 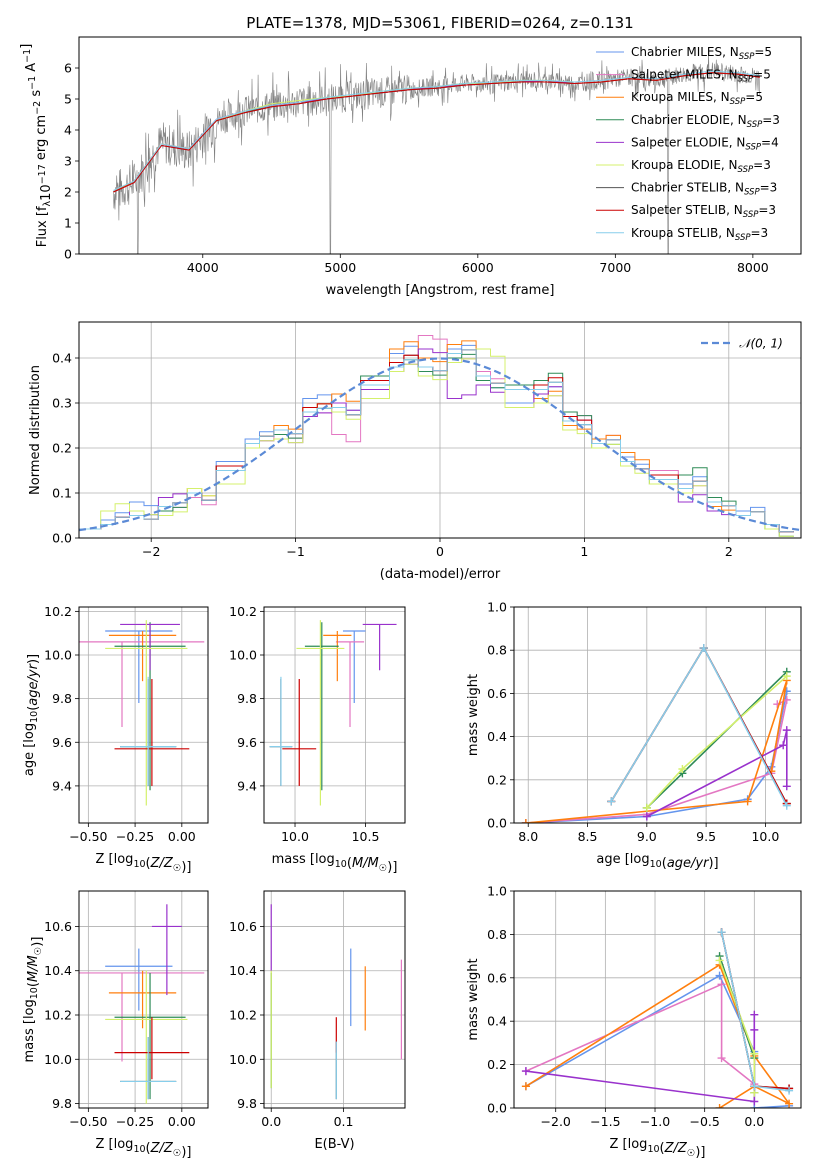 I want to click on legend-entry: Salpeter ELODIE, NSSP=4, so click(x=705, y=143).